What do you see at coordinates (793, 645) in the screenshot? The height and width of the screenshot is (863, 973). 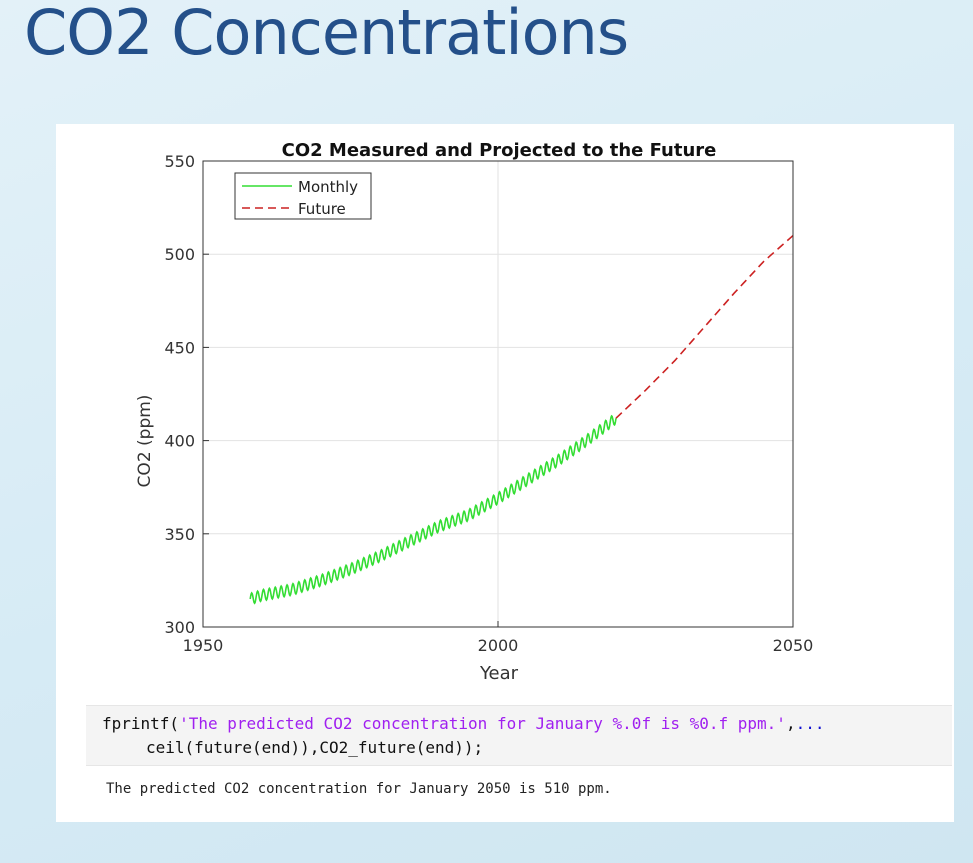 I see `x-tick-label: 2050` at bounding box center [793, 645].